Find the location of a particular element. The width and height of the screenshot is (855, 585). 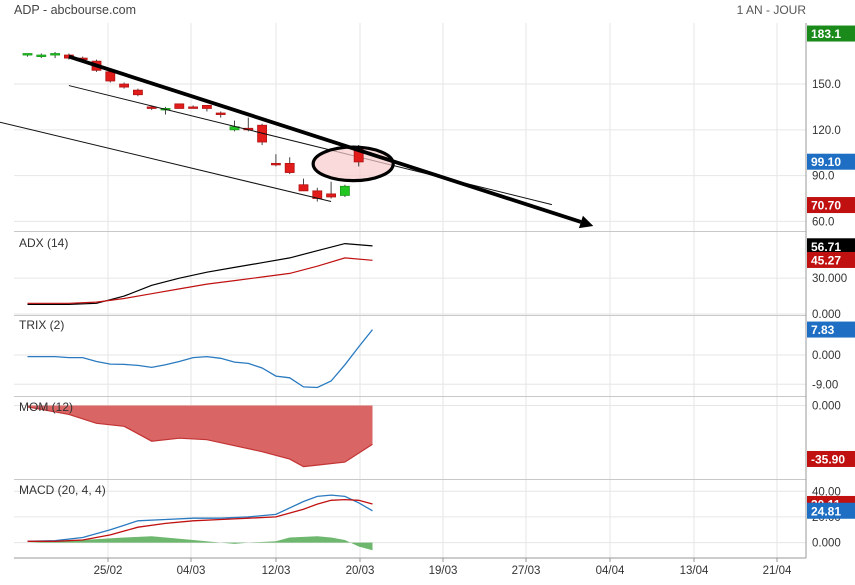

price-tick-label: 150.0 is located at coordinates (826, 85).